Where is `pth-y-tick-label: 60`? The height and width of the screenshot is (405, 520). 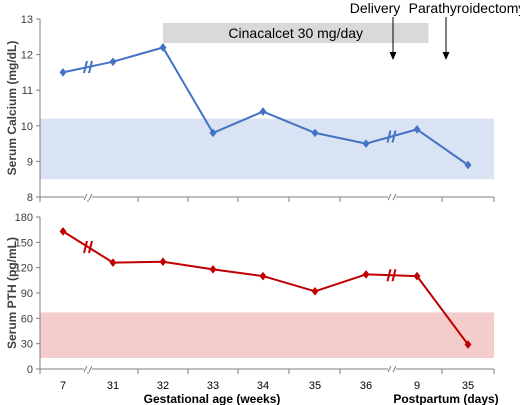 pth-y-tick-label: 60 is located at coordinates (27, 319).